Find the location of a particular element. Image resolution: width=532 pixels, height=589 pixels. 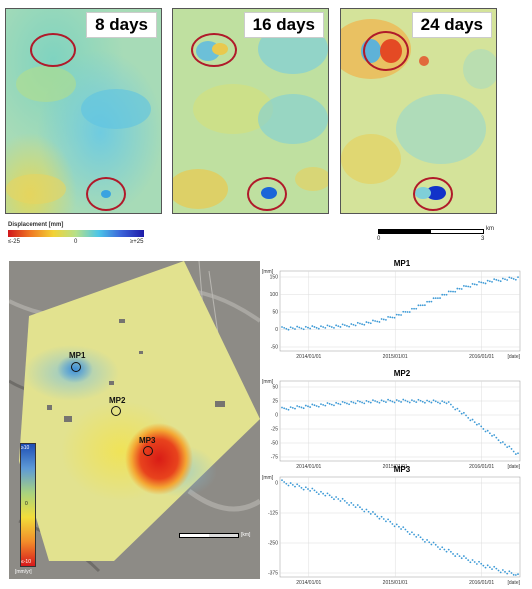

chart-y-tick: 150 is located at coordinates (274, 278).